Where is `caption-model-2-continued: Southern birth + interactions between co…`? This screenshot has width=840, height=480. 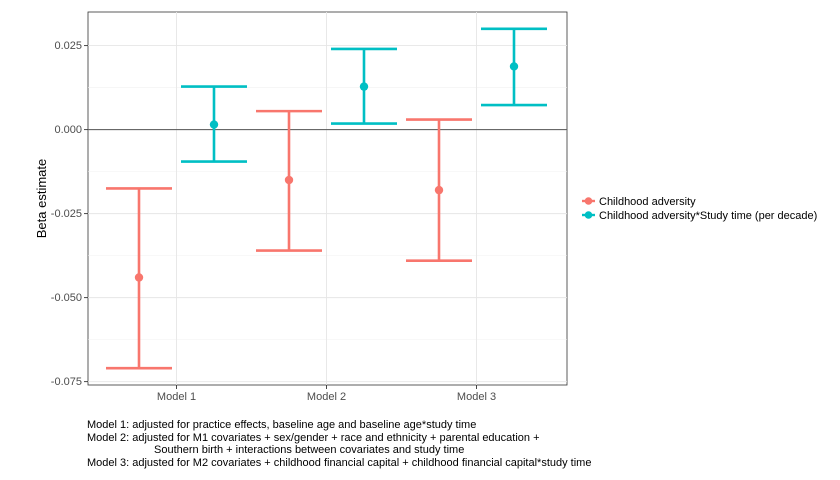 caption-model-2-continued: Southern birth + interactions between co… is located at coordinates (309, 450).